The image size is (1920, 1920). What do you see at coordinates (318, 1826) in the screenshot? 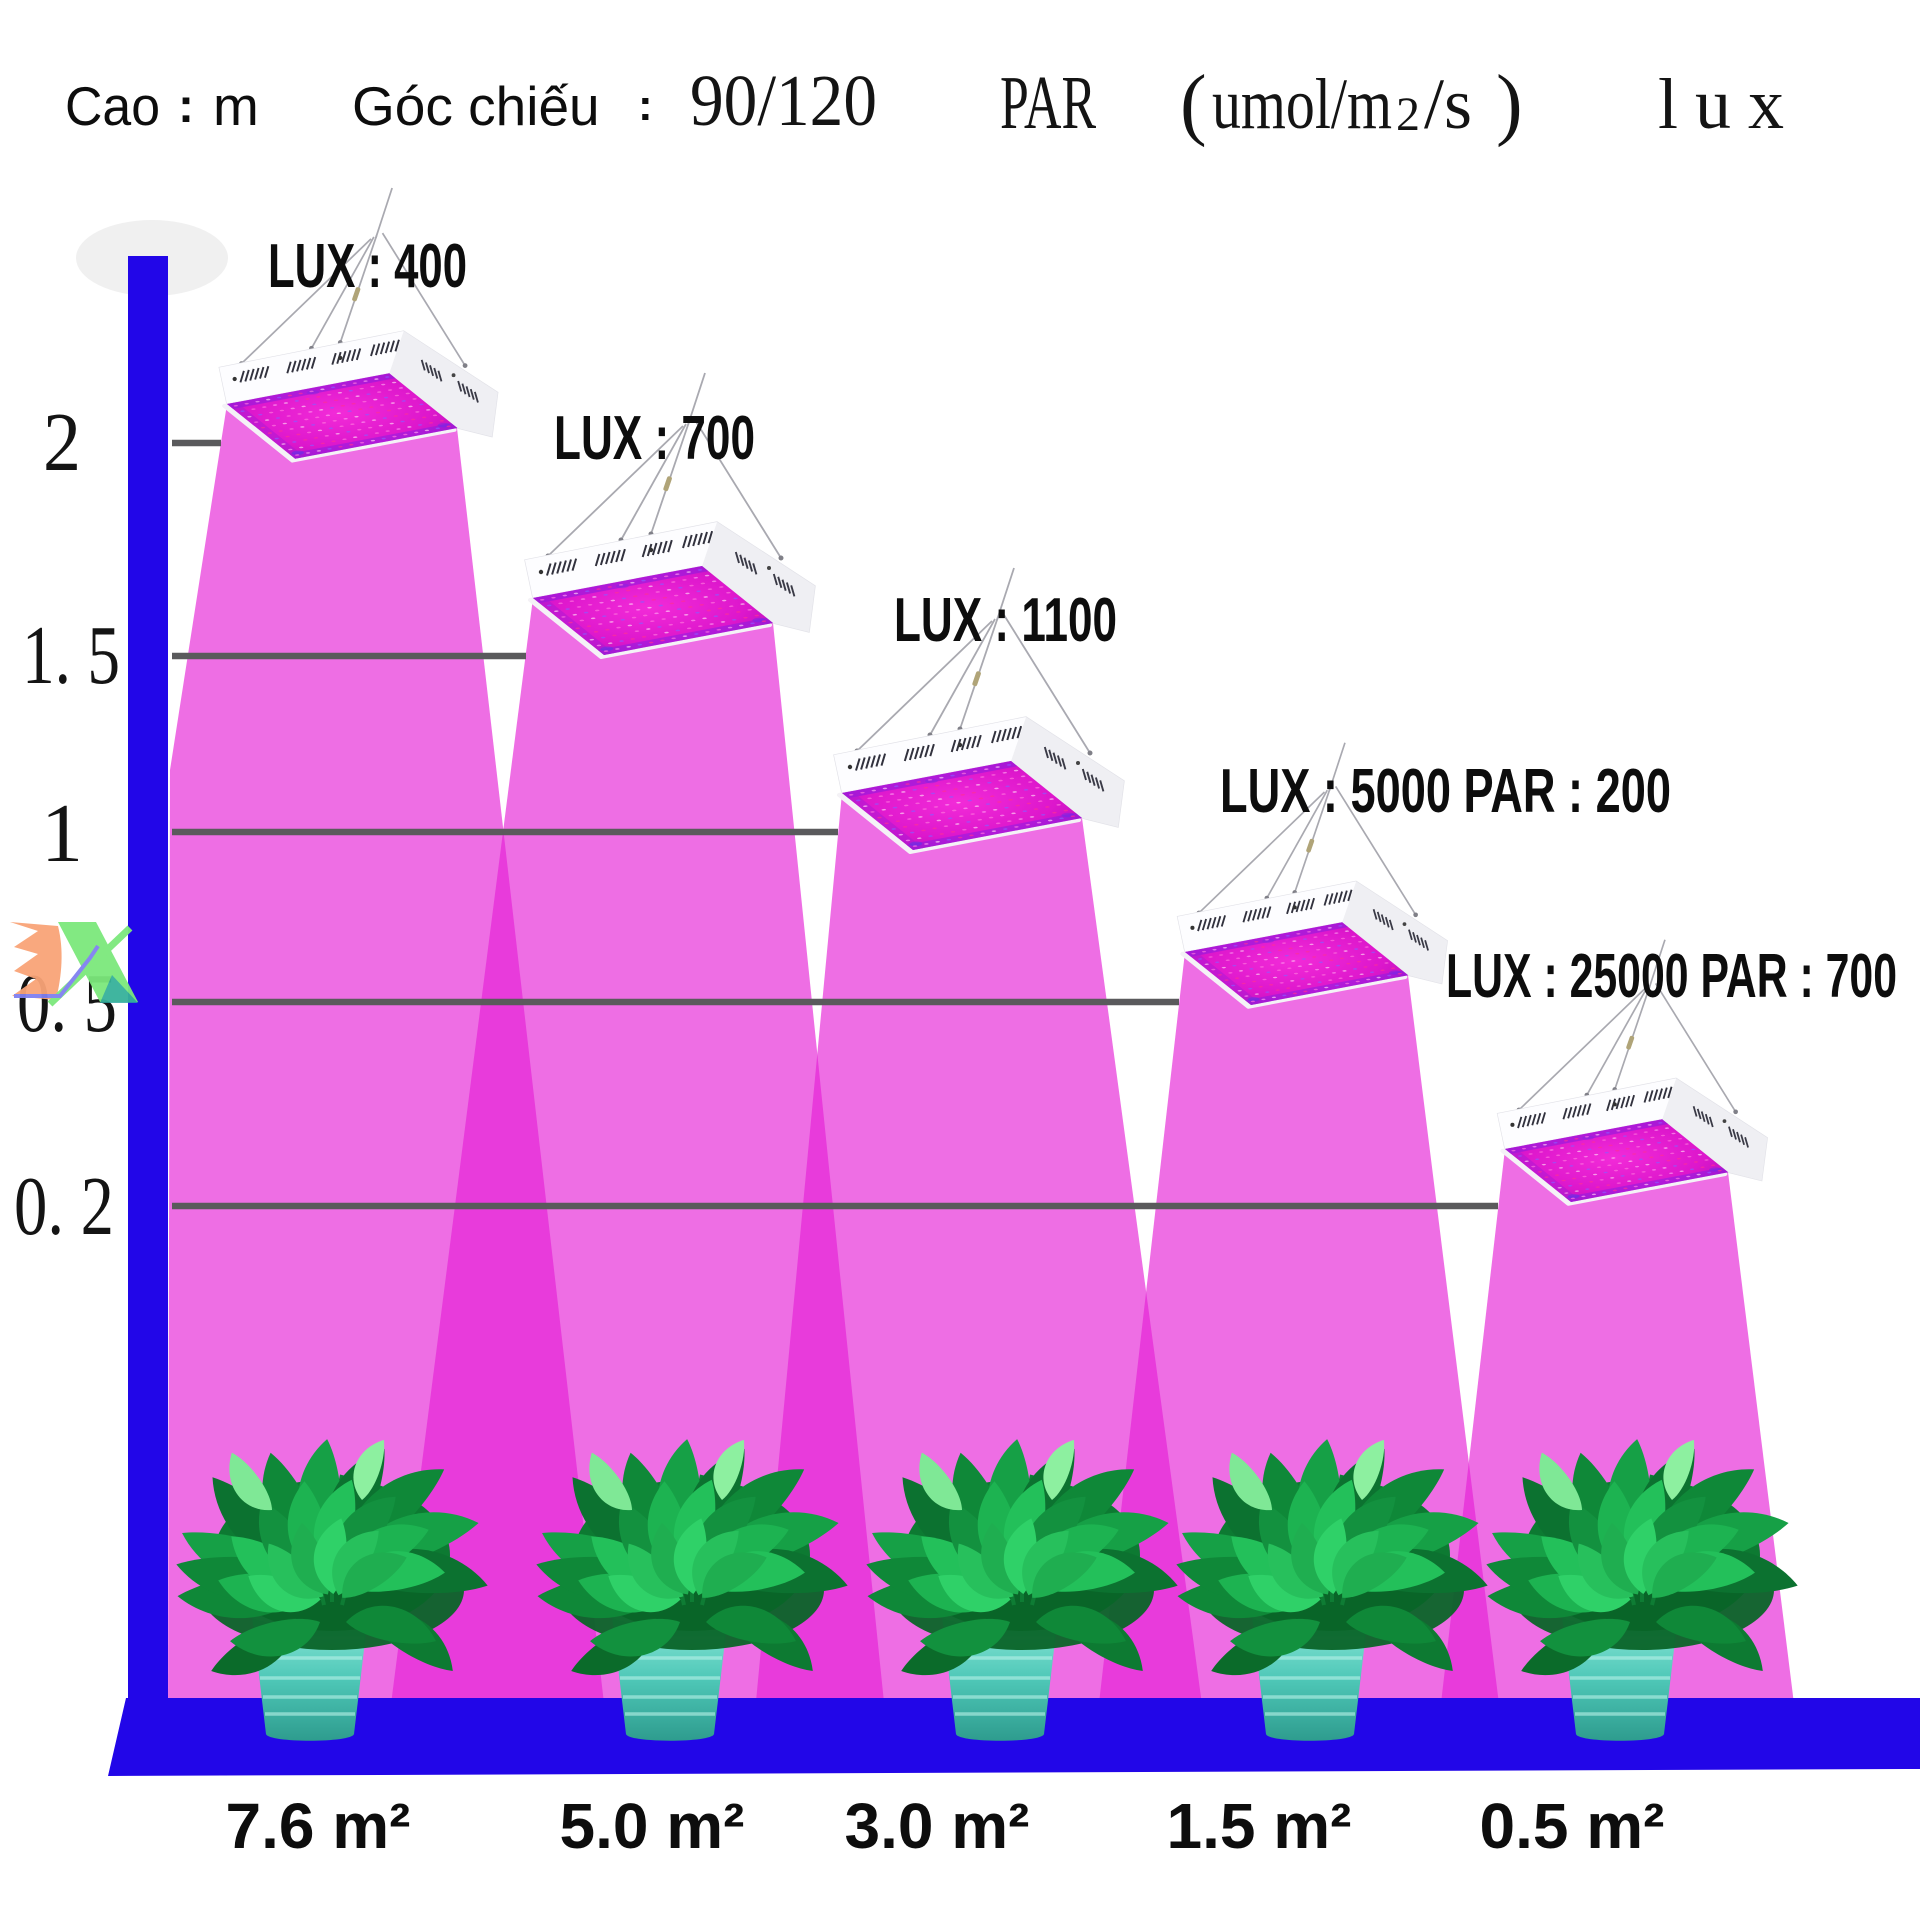
I see `svg-text: 7.6 m²` at bounding box center [318, 1826].